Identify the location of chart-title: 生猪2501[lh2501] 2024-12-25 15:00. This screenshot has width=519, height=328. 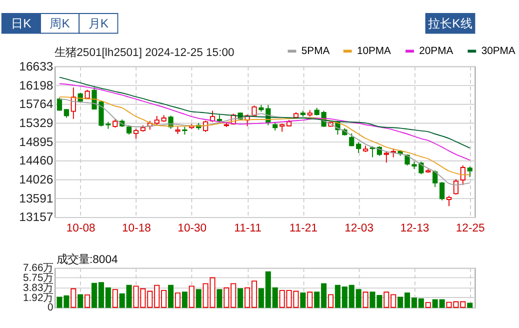
(144, 52).